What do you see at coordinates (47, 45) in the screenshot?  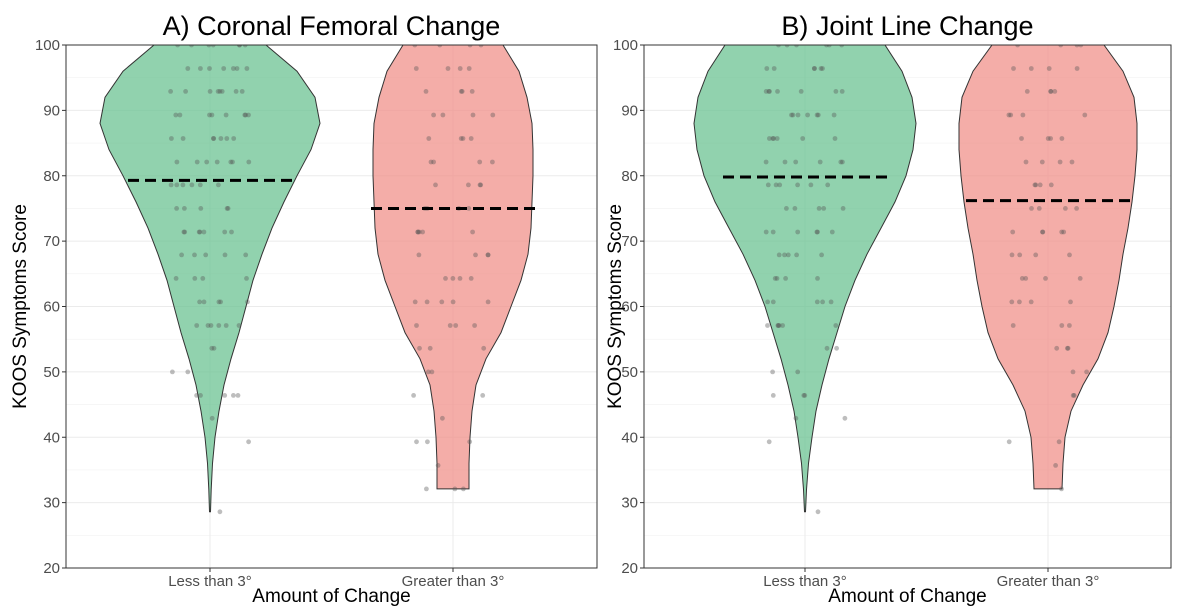 I see `y-tick-label: 100` at bounding box center [47, 45].